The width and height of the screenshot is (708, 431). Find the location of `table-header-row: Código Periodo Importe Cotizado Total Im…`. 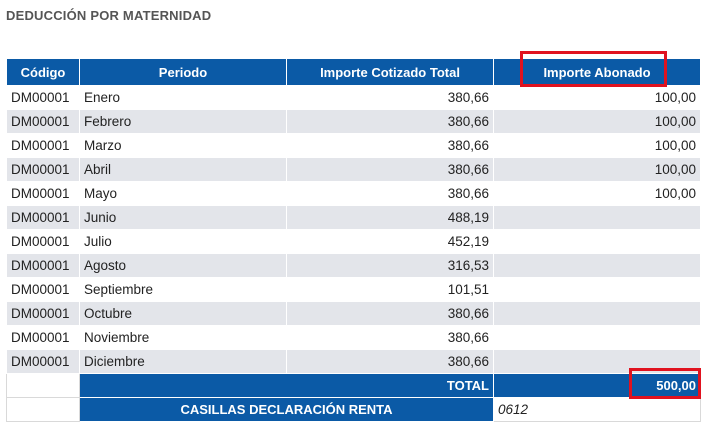

table-header-row: Código Periodo Importe Cotizado Total Im… is located at coordinates (353, 72).